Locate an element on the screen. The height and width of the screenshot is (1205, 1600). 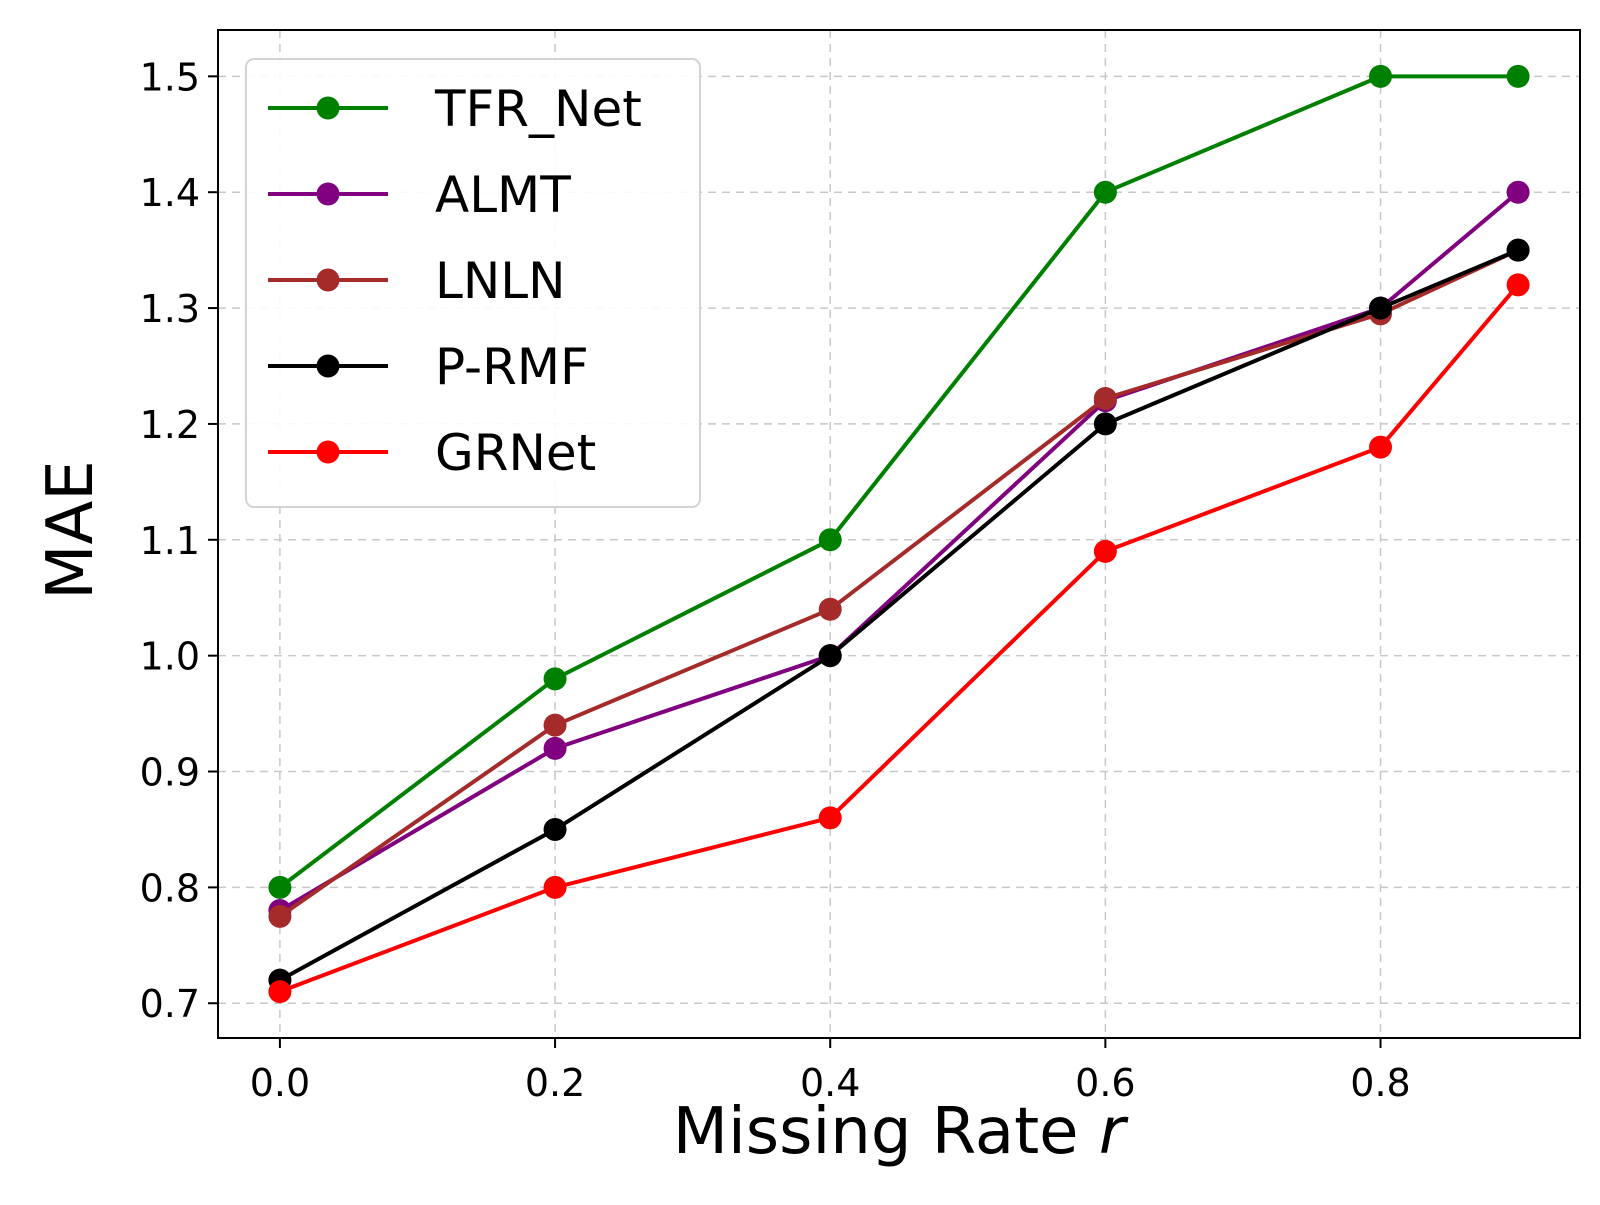
x-axis-title-text: Missing Rate is located at coordinates (876, 1132).